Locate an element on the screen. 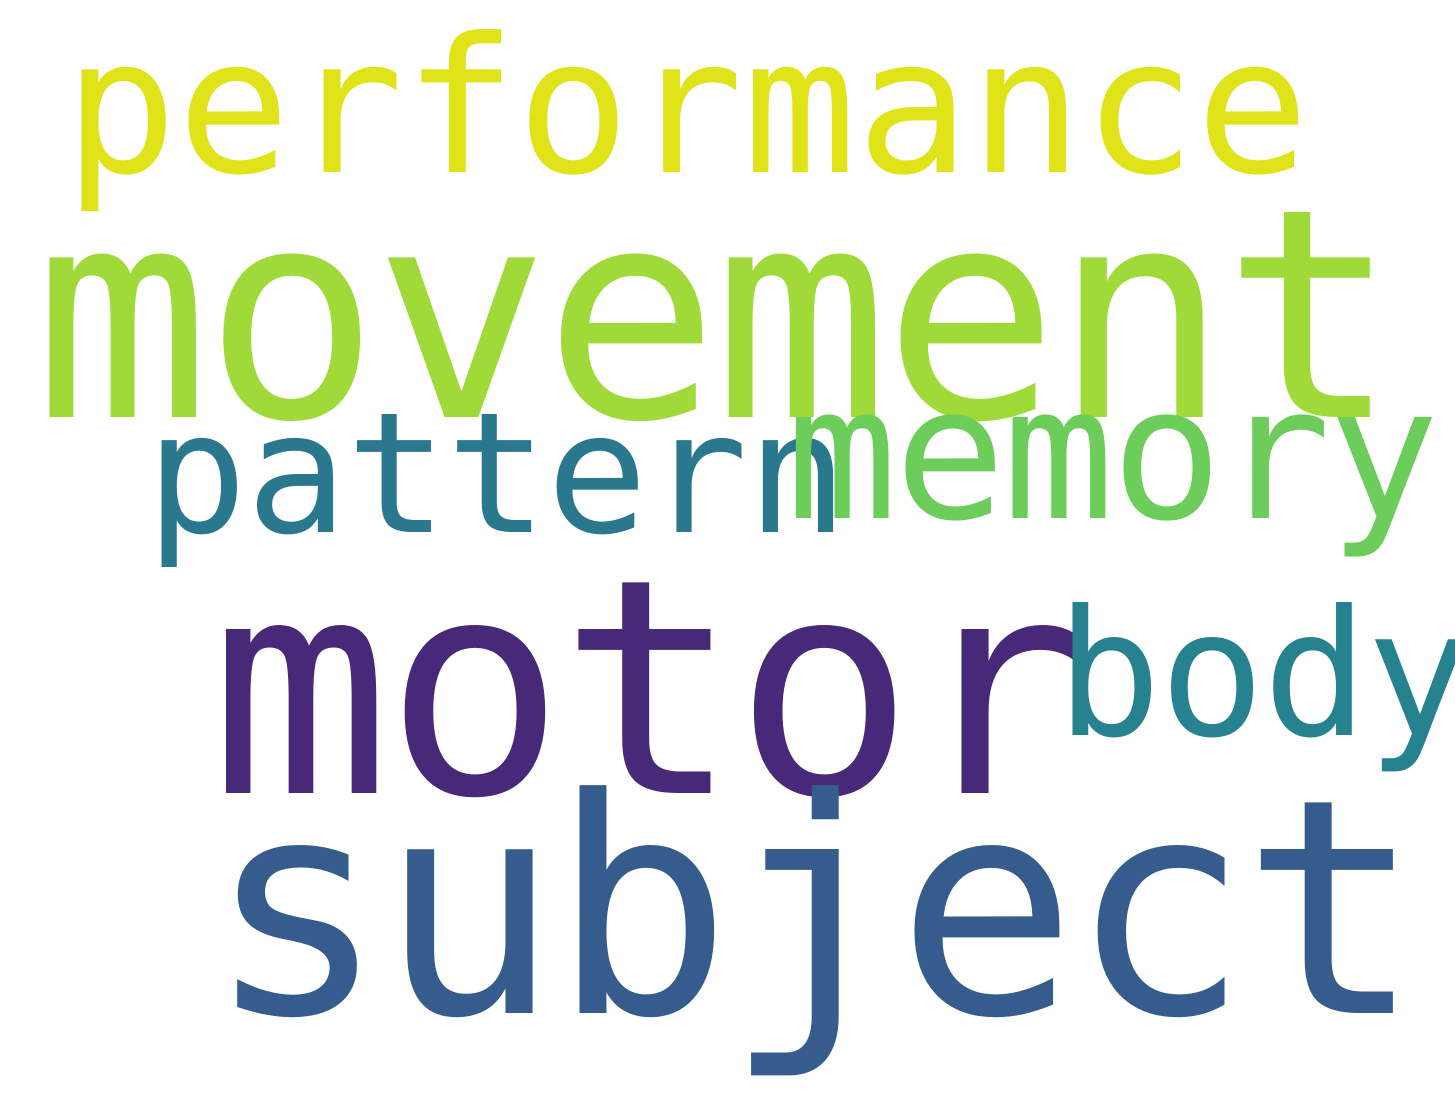  word-memory: memory is located at coordinates (1112, 454).